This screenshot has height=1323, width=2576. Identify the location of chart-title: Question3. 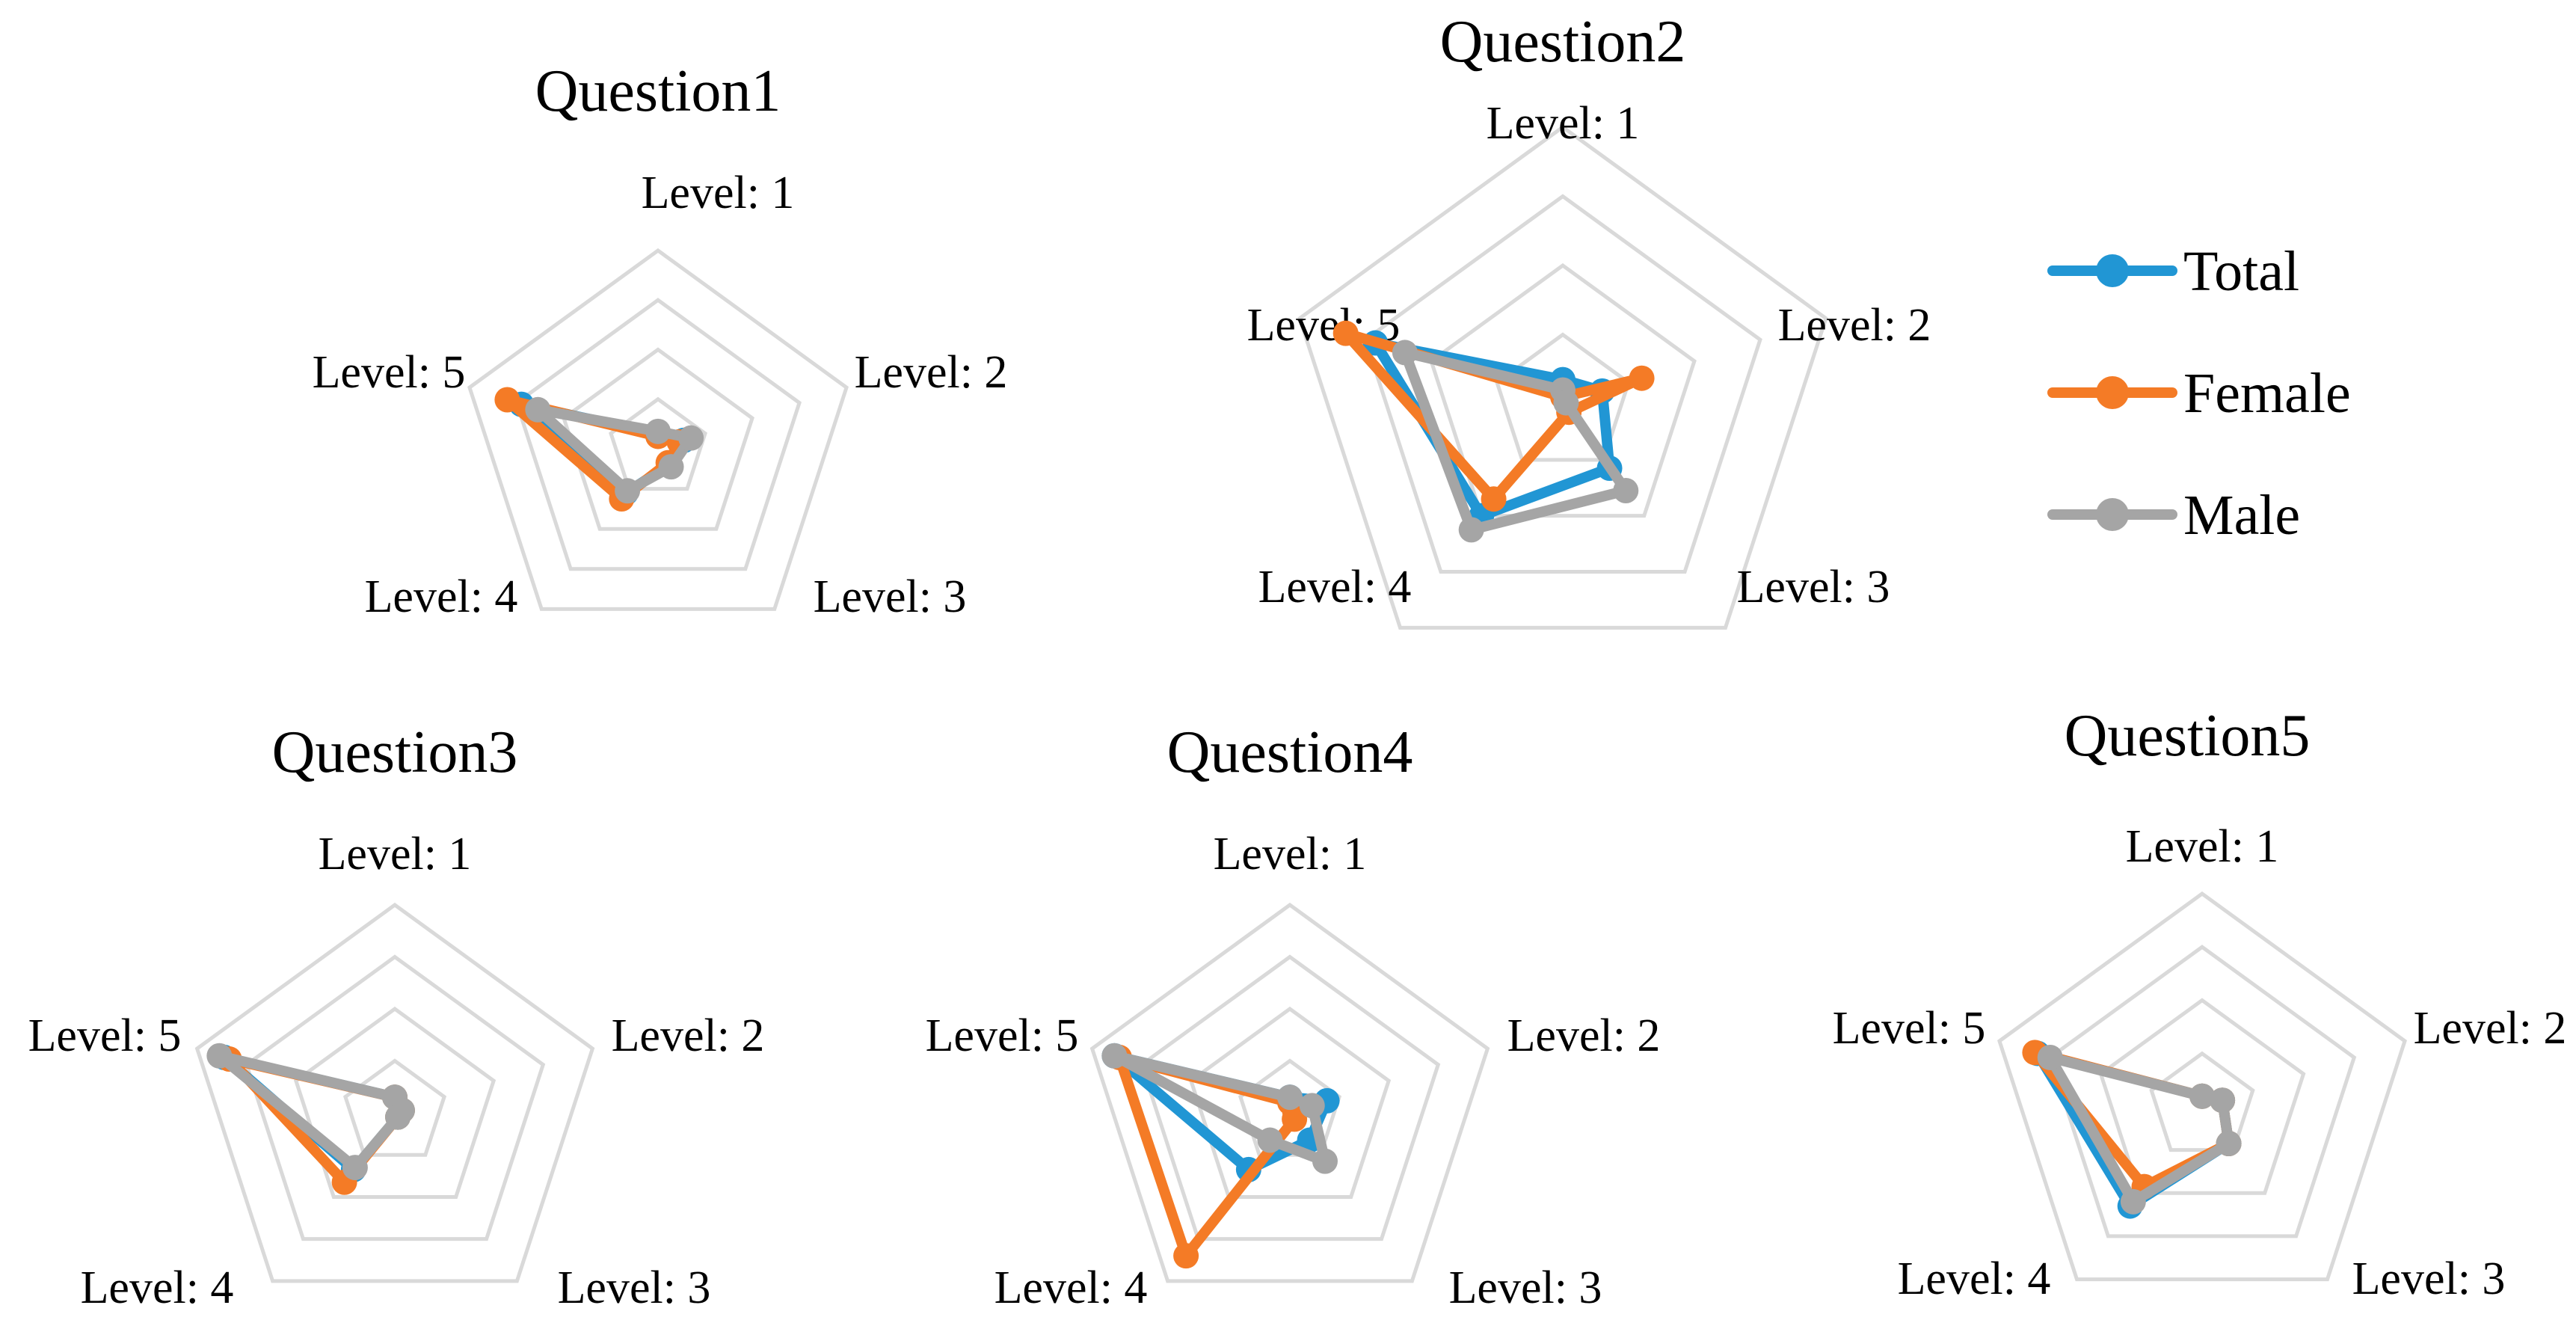
(395, 752).